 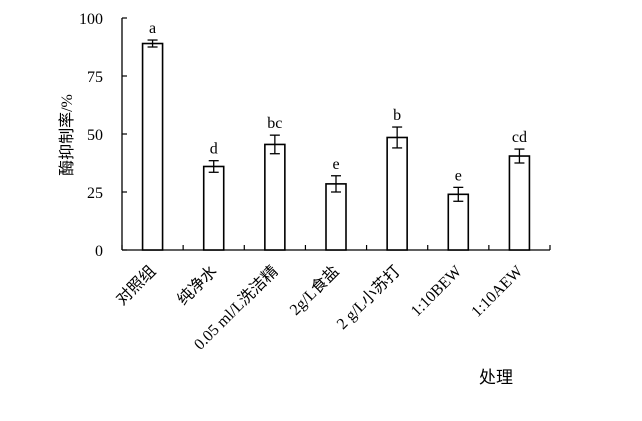 I want to click on significance-label: a, so click(x=152, y=28).